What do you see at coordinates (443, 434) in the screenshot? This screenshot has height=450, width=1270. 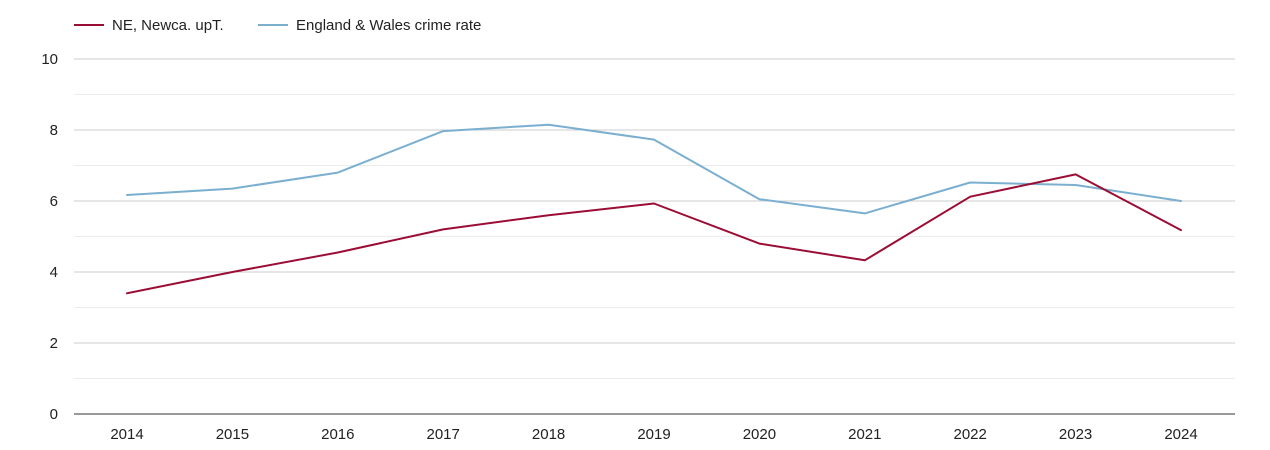 I see `x-tick-label: 2017` at bounding box center [443, 434].